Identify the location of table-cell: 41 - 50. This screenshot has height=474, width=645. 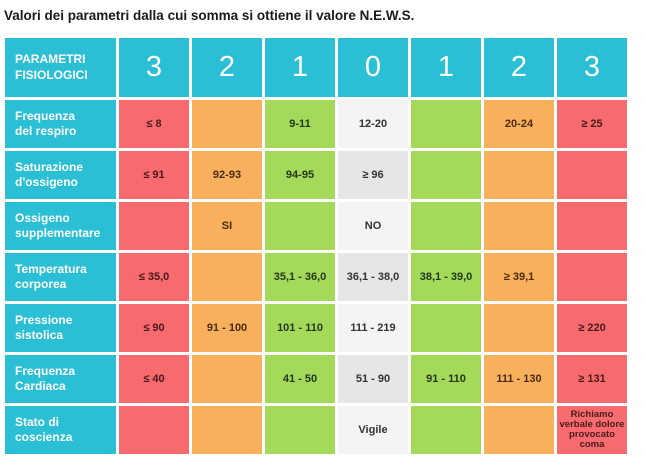
(300, 379).